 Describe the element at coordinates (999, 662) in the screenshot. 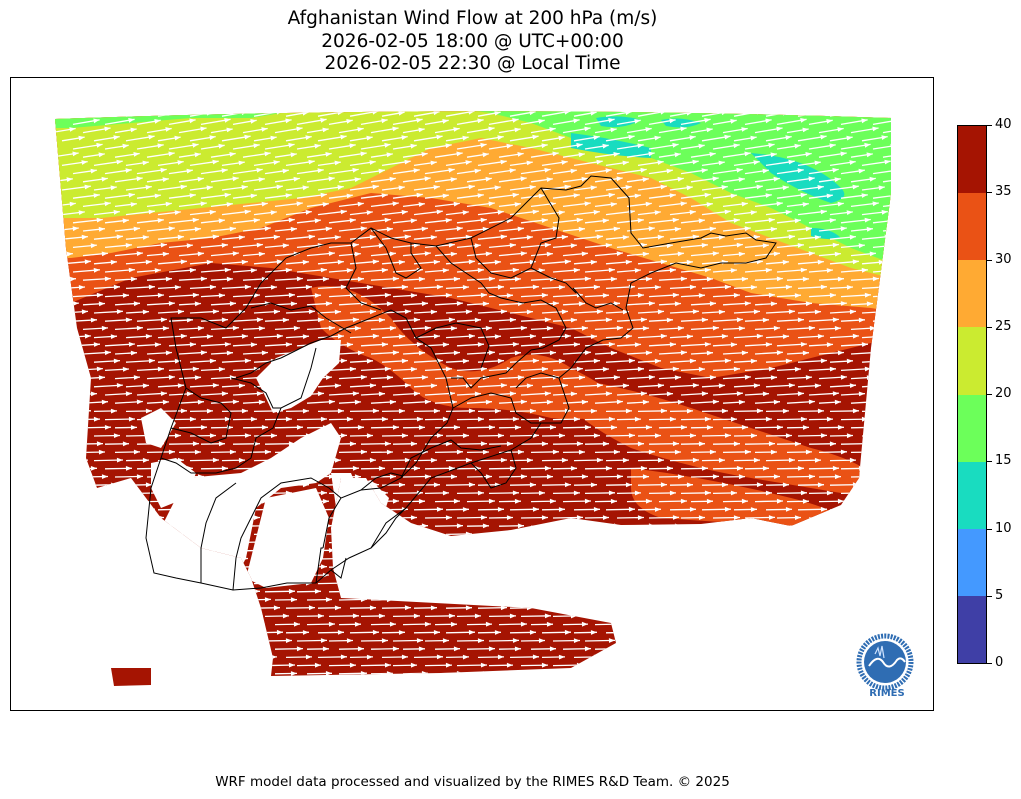

I see `colorbar-tick-label: 0` at that location.